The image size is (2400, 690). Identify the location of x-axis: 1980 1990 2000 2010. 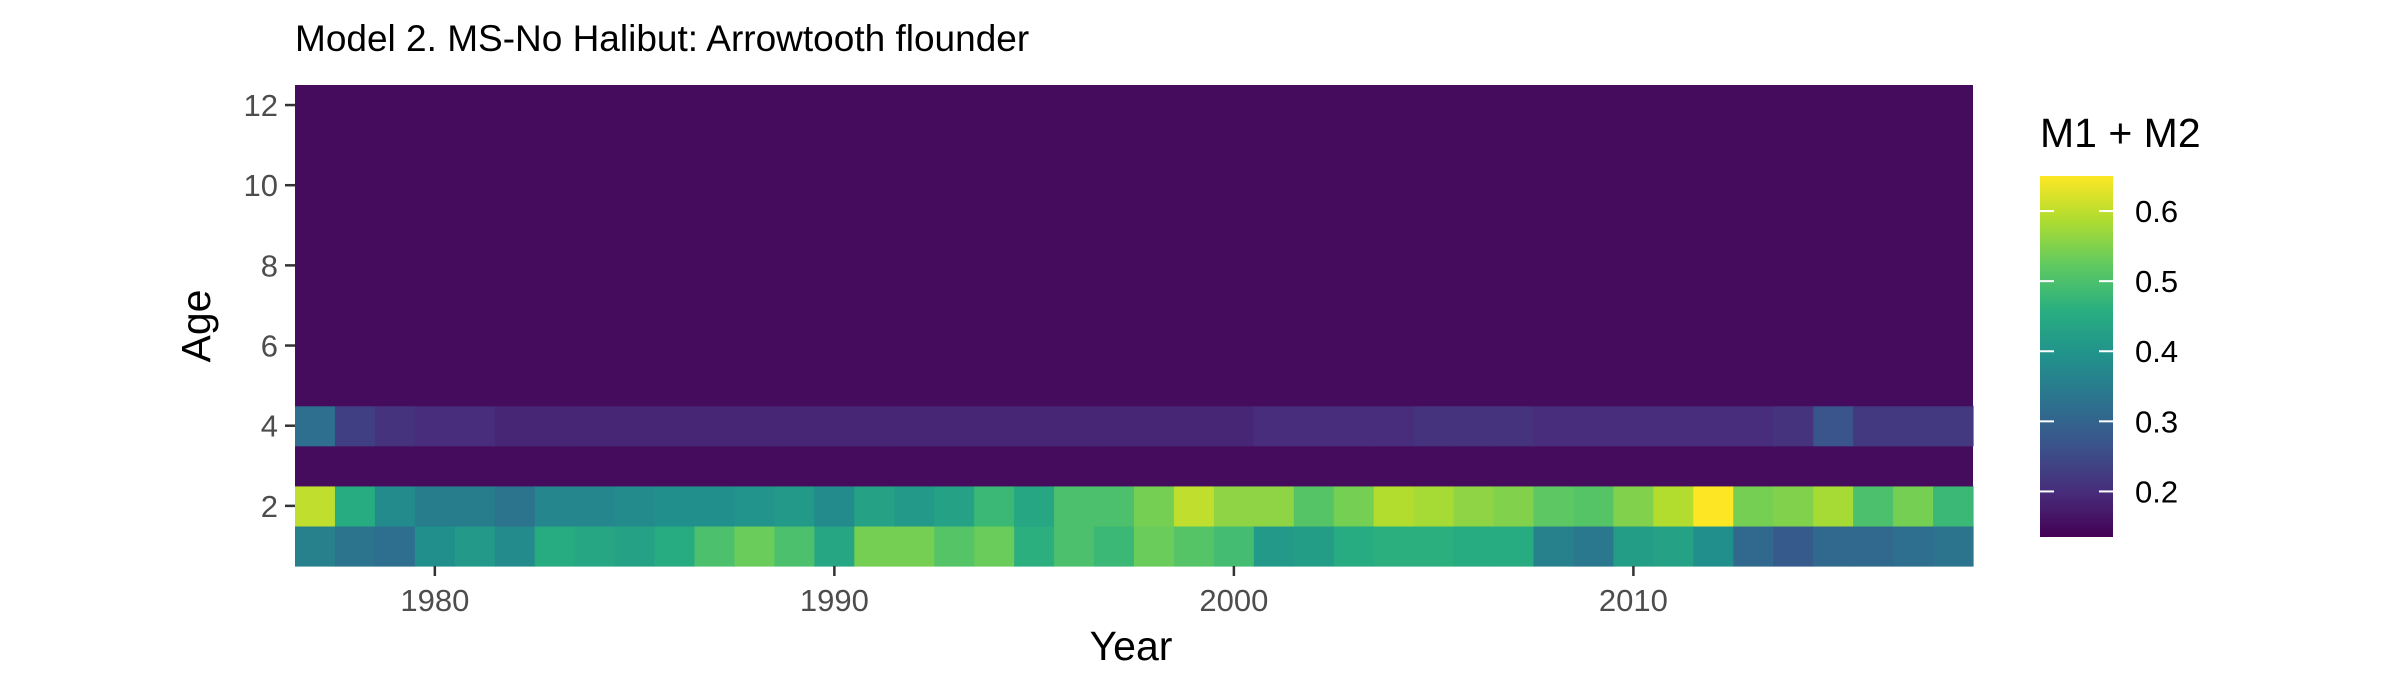
(1034, 592).